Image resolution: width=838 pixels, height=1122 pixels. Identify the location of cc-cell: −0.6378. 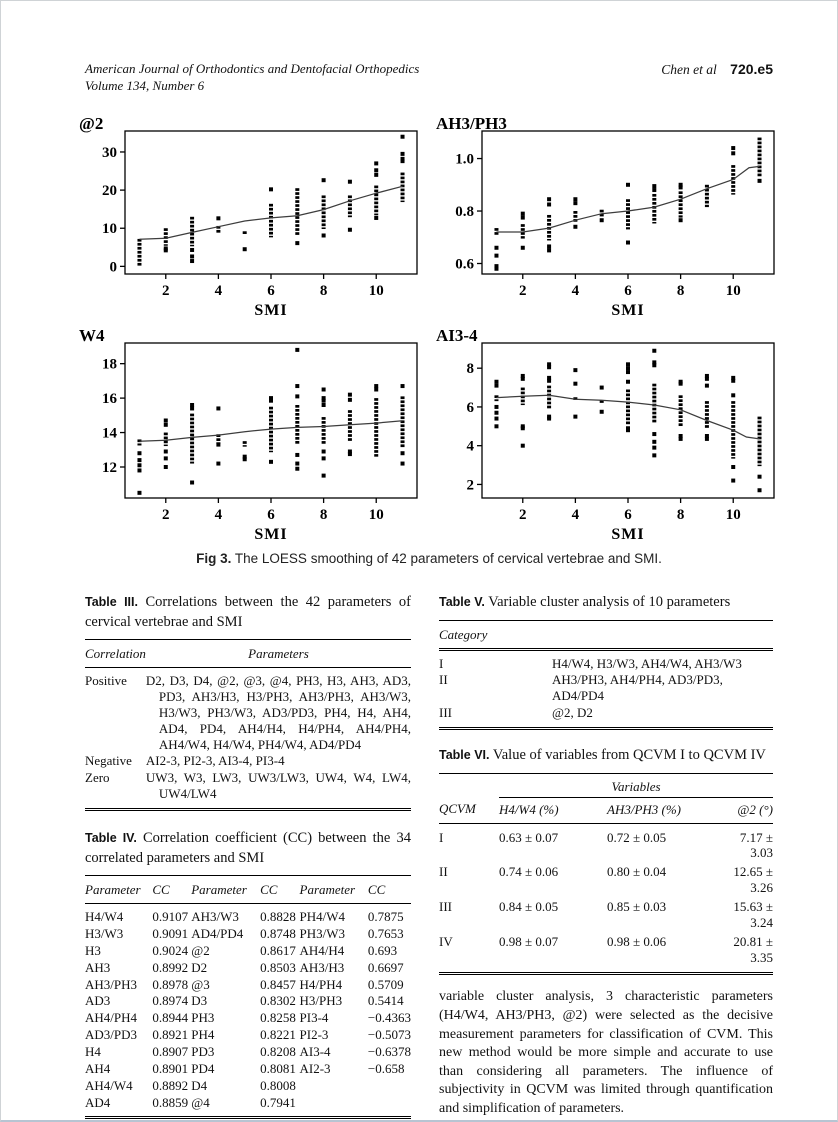
(389, 1051).